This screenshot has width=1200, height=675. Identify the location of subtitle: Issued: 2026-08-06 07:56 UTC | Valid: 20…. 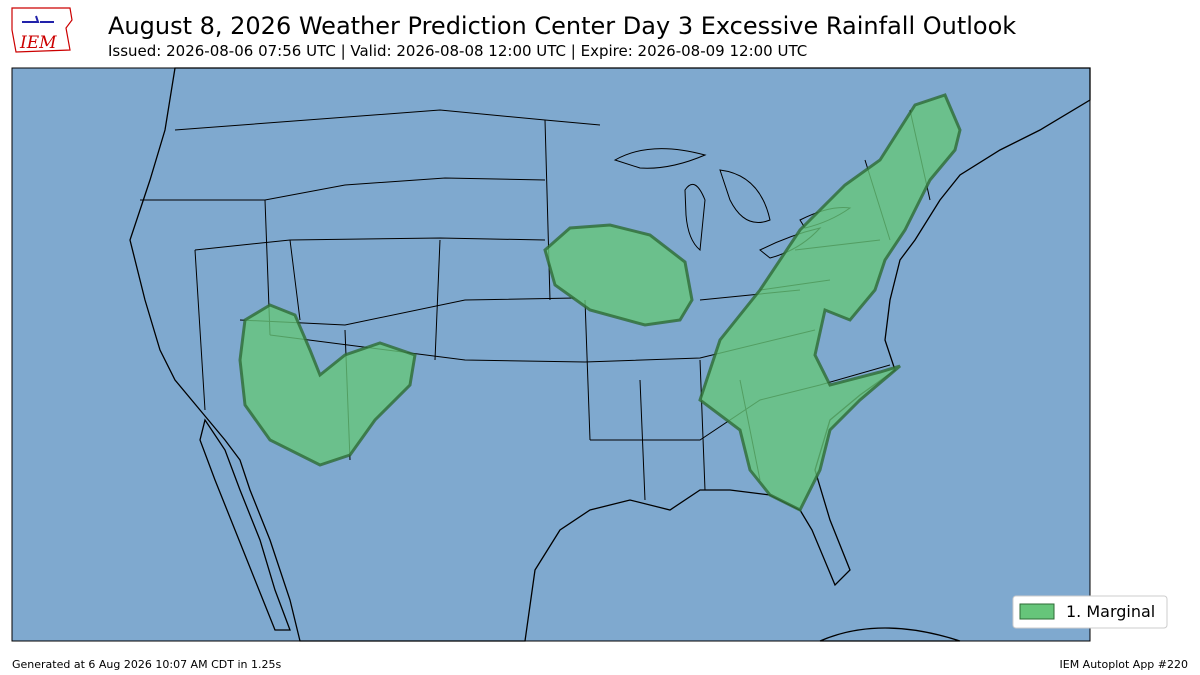
(457, 51).